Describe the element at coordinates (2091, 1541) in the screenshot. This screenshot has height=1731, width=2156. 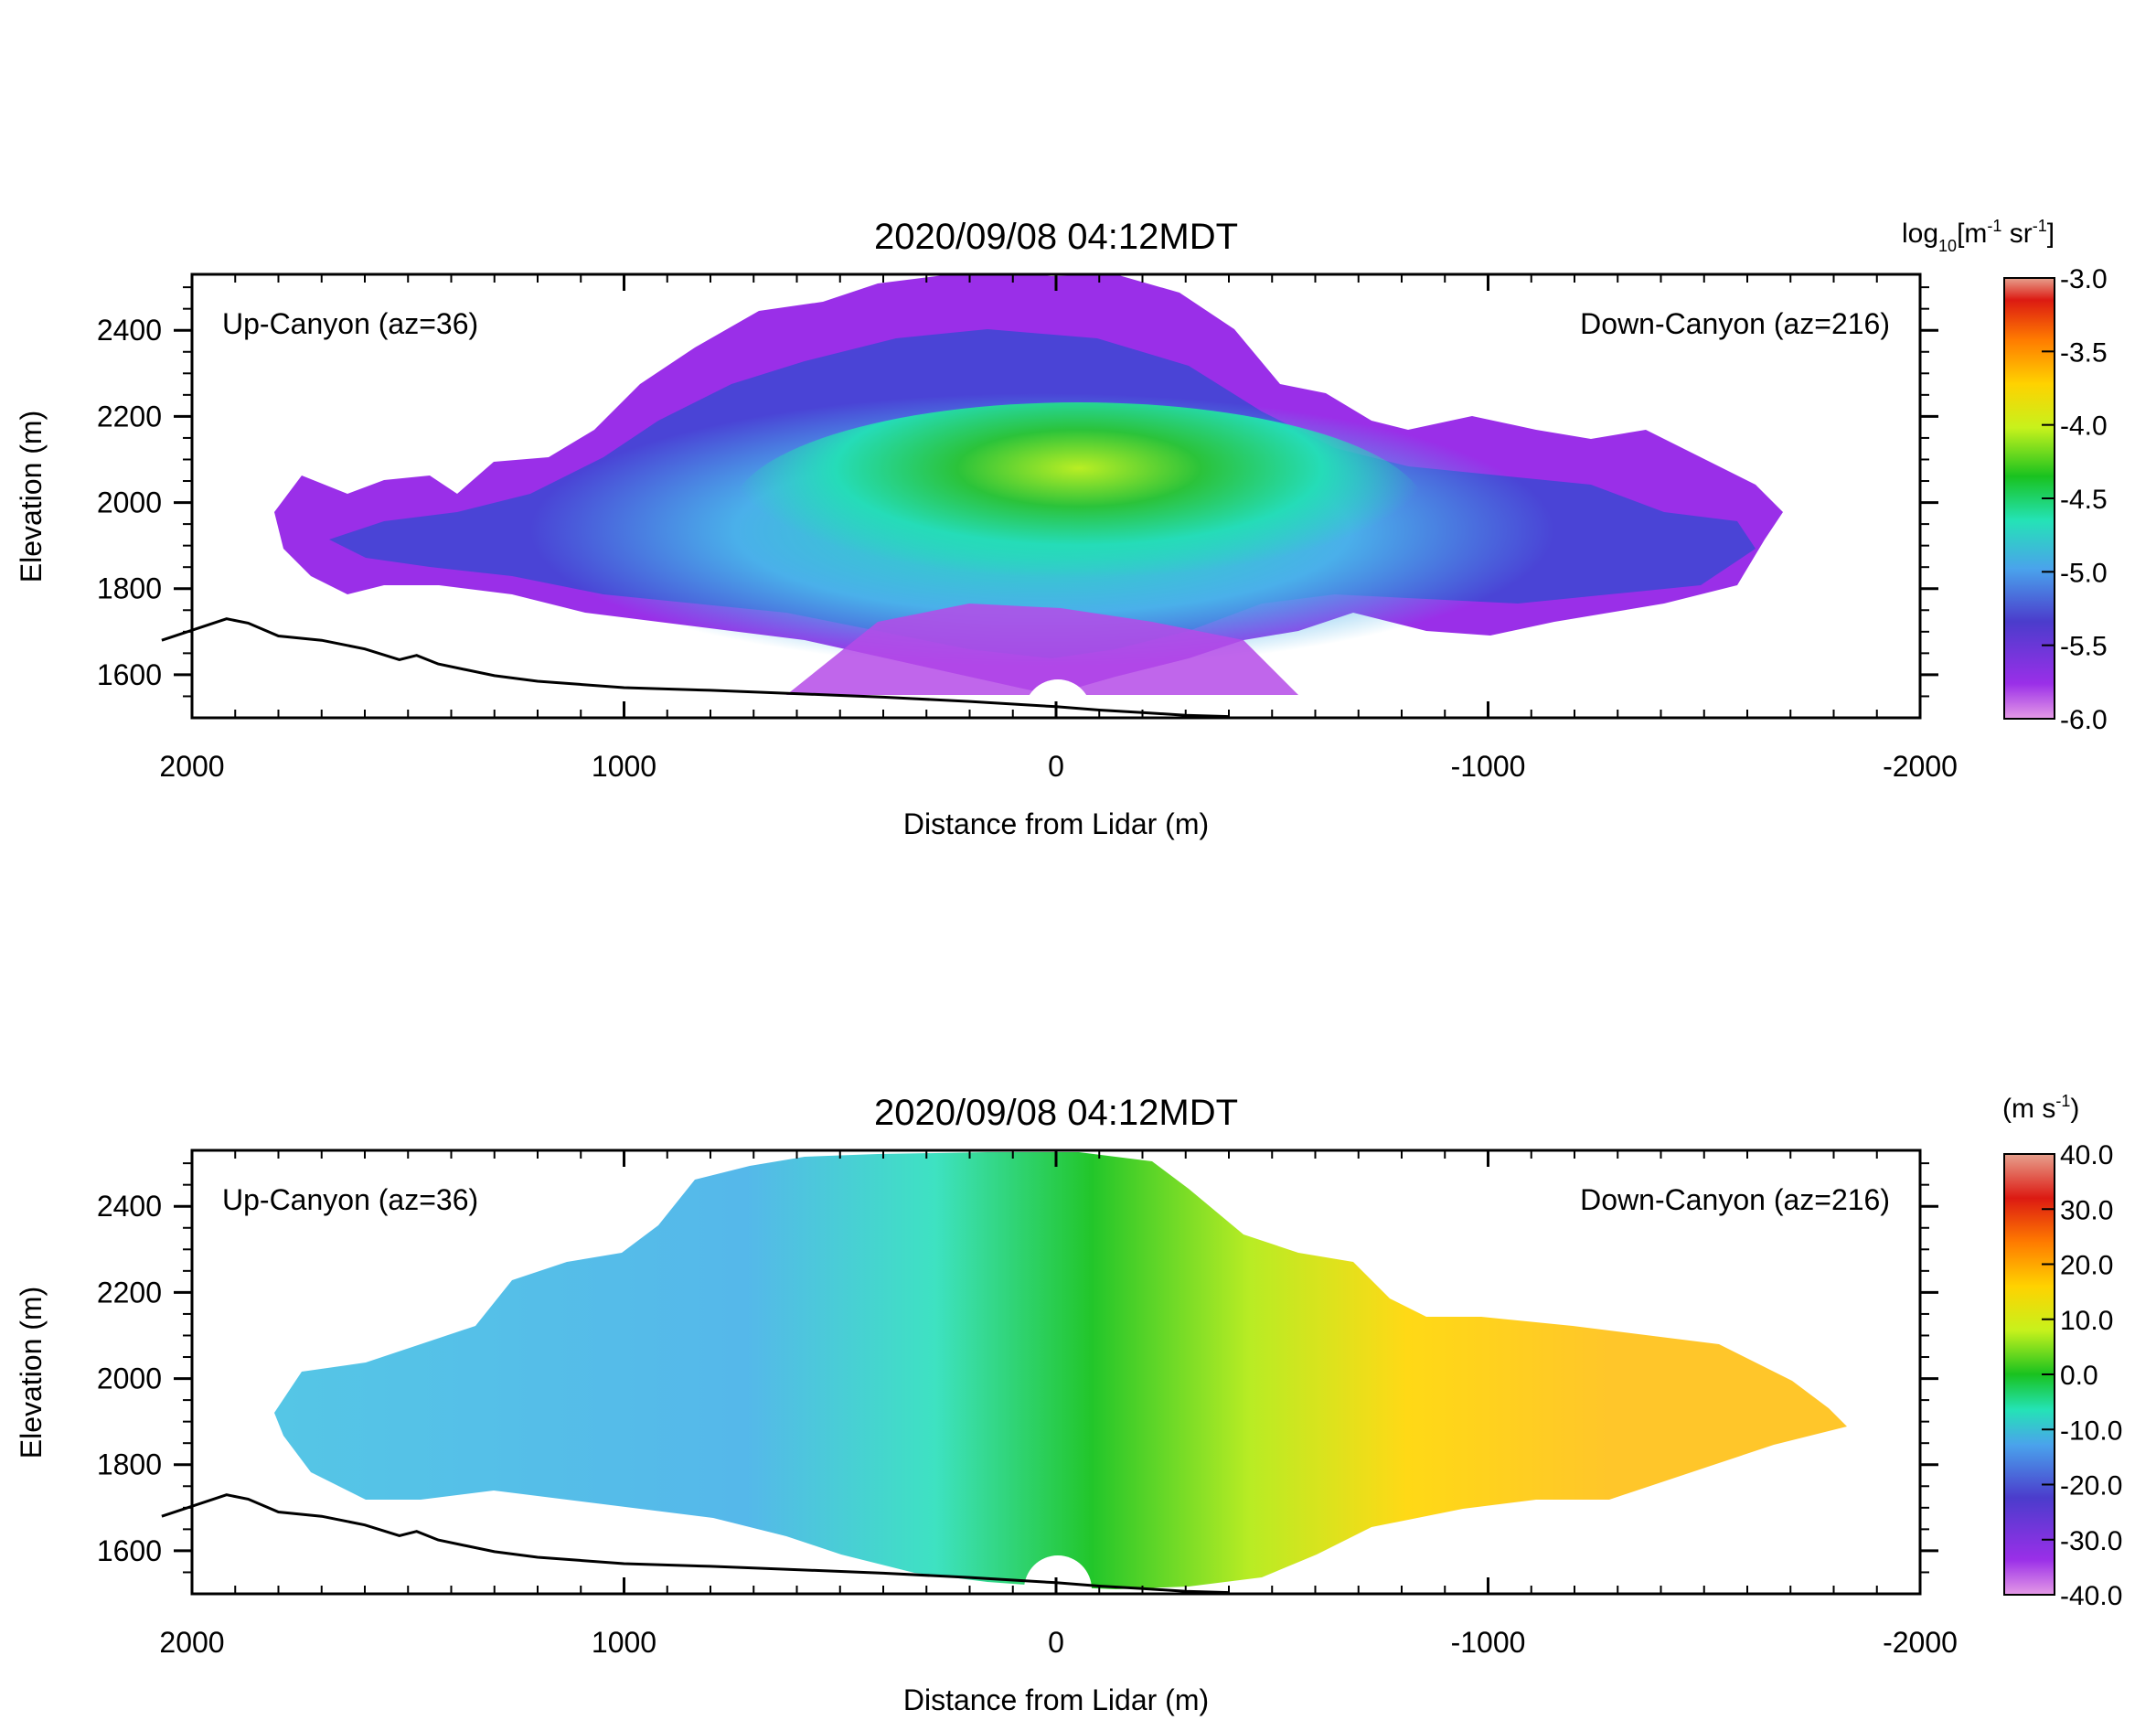
I see `colorbar-tick-label: -30.0` at that location.